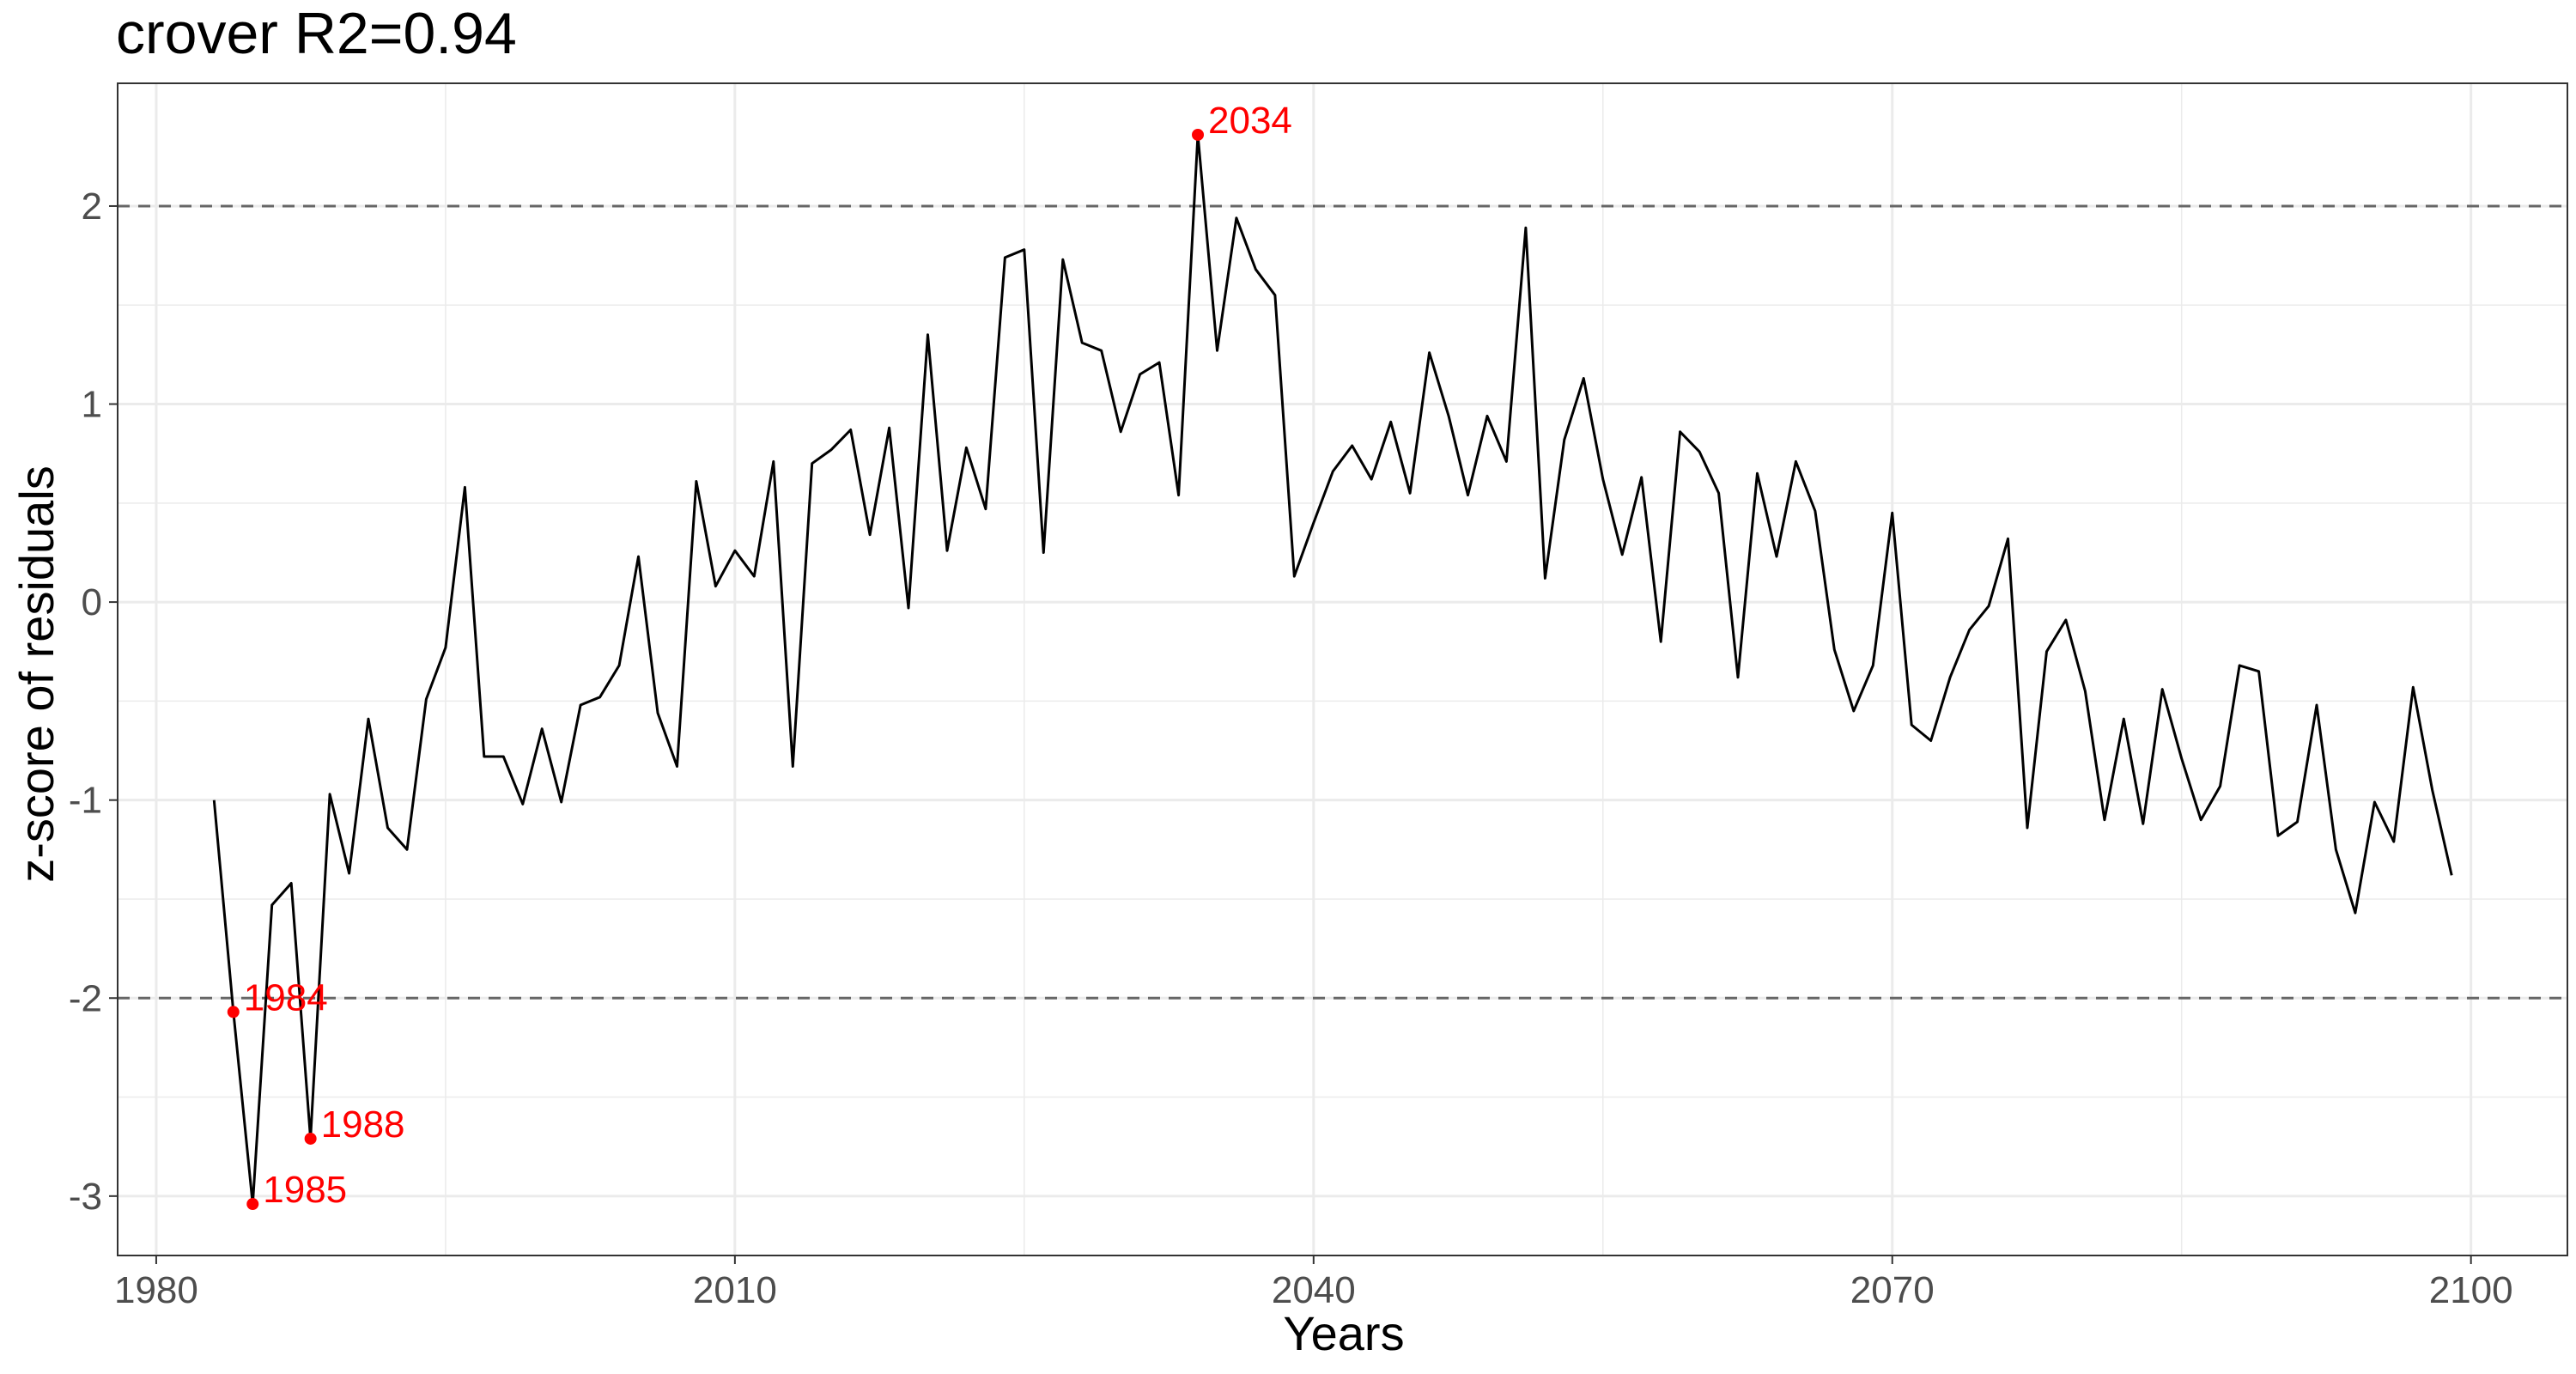 The height and width of the screenshot is (1374, 2576). Describe the element at coordinates (85, 801) in the screenshot. I see `y-tick-label: -1` at that location.